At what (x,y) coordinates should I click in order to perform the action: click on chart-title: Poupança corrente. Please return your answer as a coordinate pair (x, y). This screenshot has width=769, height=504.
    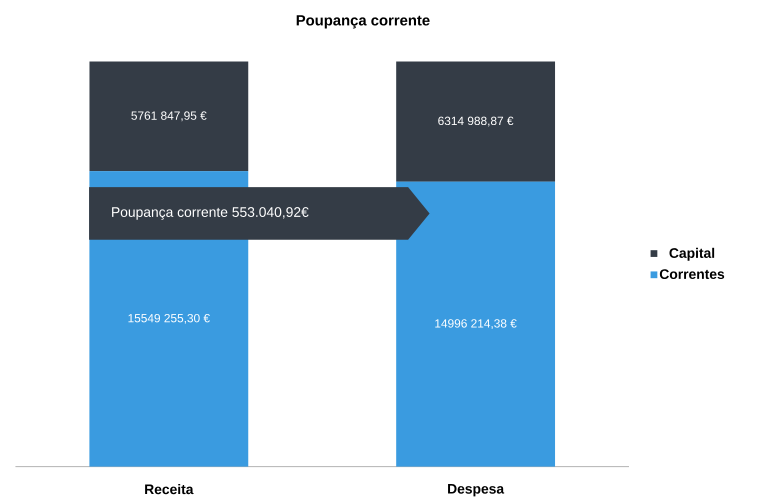
    Looking at the image, I should click on (363, 21).